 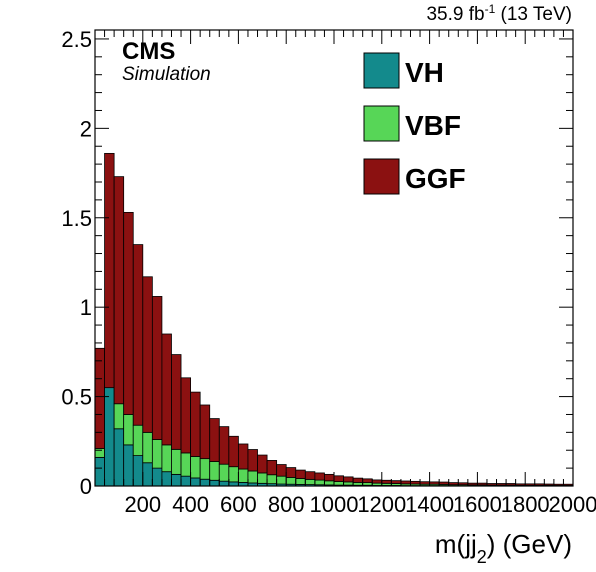 I want to click on x-tick-label: 800, so click(x=286, y=504).